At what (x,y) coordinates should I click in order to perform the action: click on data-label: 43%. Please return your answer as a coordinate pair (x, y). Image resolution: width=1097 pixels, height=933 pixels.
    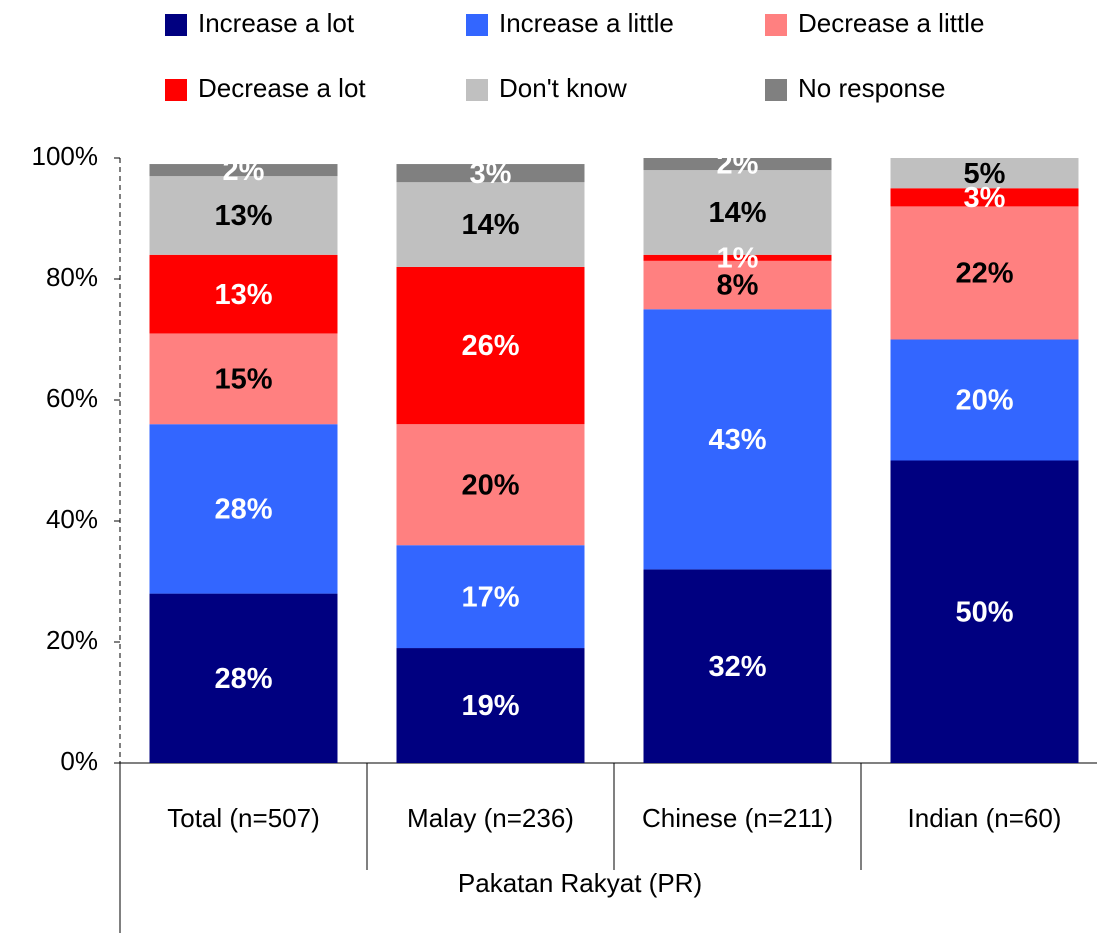
    Looking at the image, I should click on (737, 440).